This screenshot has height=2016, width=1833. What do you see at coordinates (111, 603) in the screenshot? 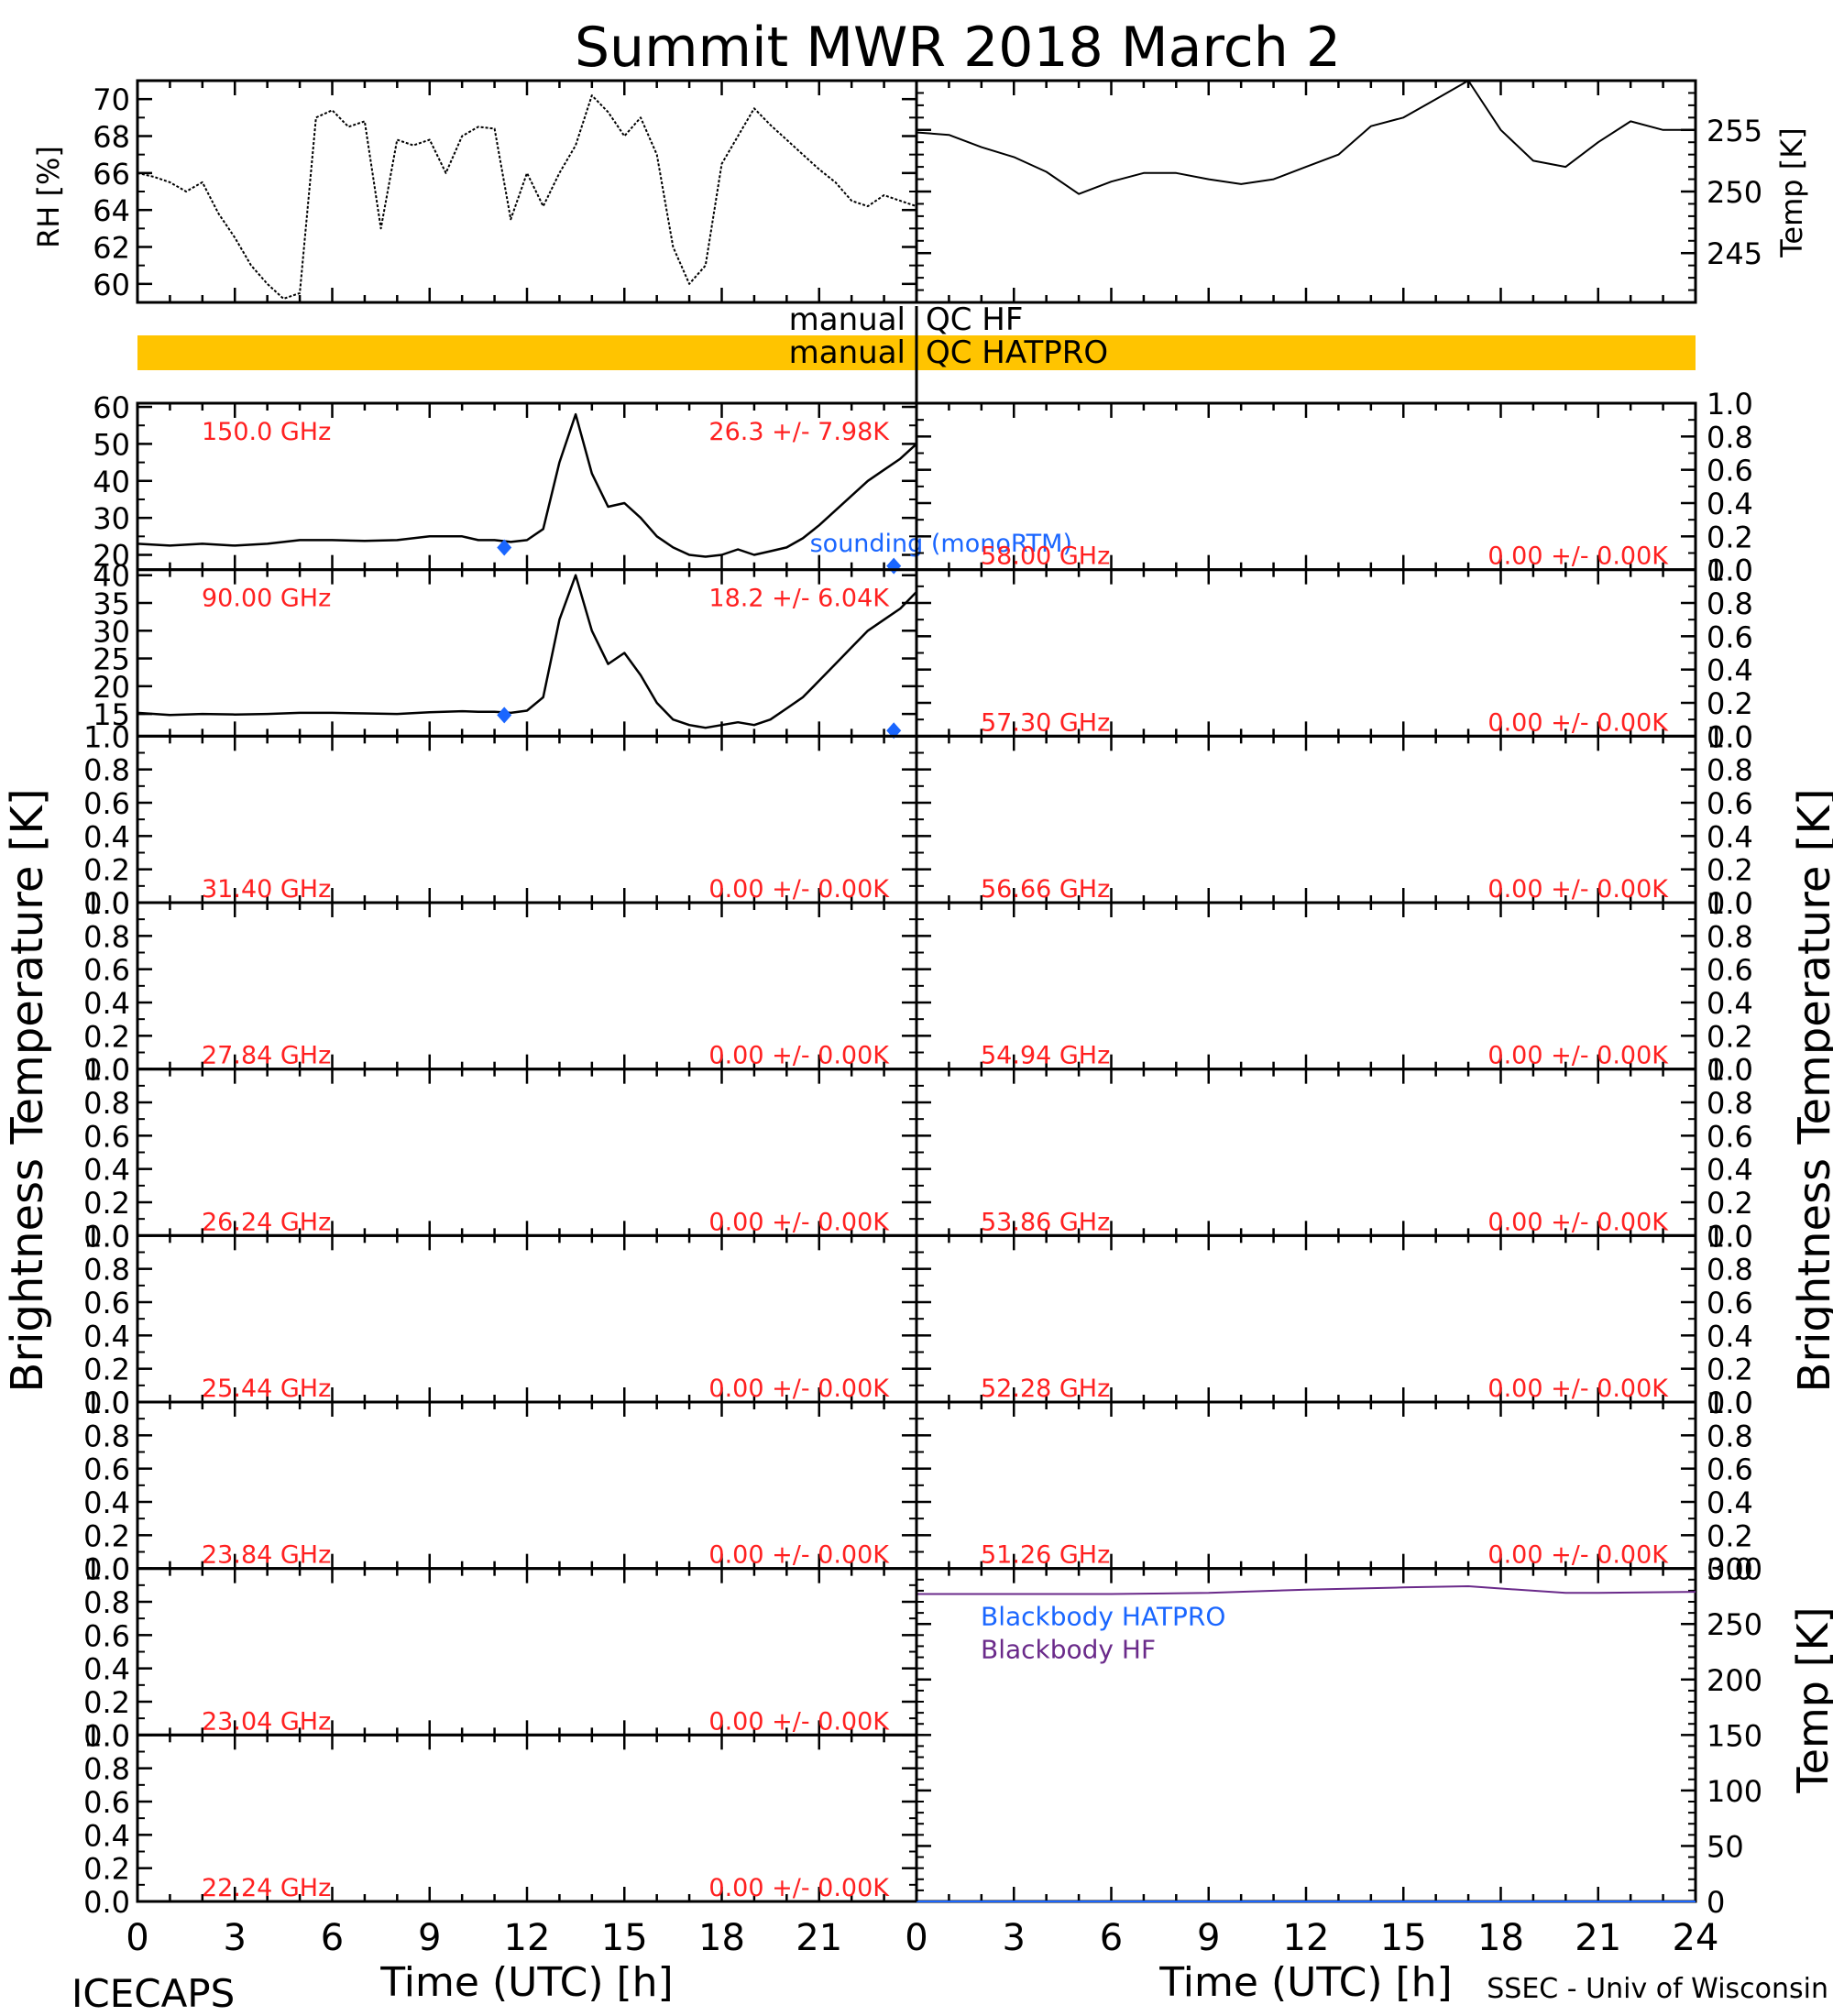
I see `tb-90-ytick-label: 35` at bounding box center [111, 603].